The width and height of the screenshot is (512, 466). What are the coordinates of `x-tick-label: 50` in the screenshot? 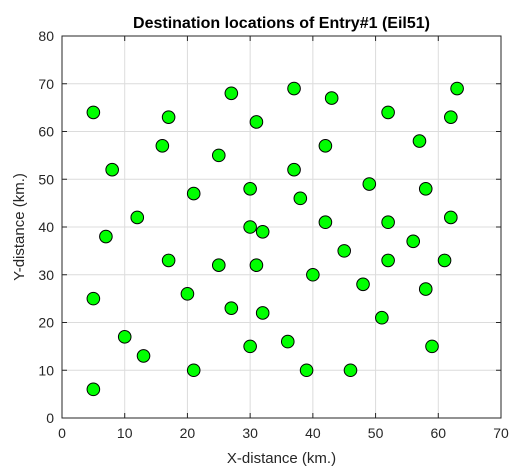 It's located at (376, 433).